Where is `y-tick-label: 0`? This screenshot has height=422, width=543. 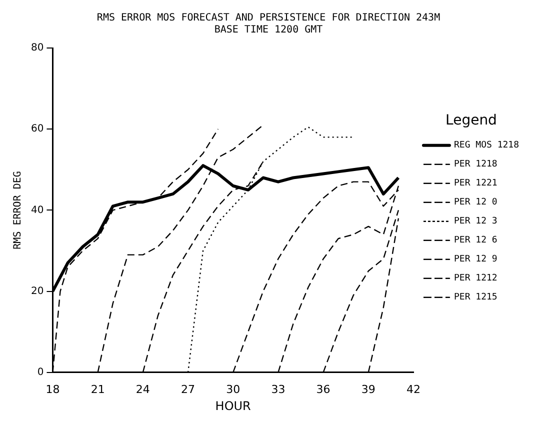
y-tick-label: 0 is located at coordinates (40, 372).